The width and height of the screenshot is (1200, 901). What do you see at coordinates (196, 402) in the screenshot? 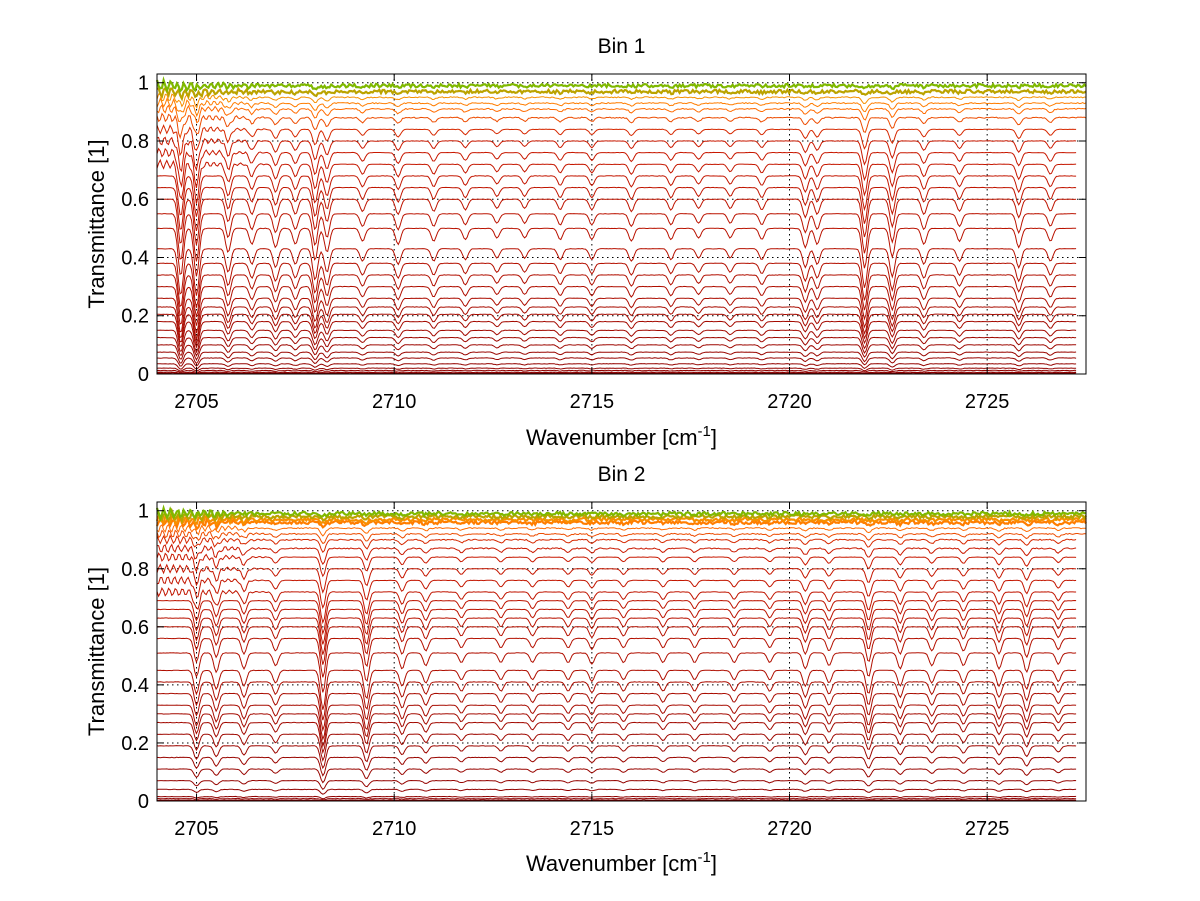
I see `bin1-xtick-label: 2705` at bounding box center [196, 402].